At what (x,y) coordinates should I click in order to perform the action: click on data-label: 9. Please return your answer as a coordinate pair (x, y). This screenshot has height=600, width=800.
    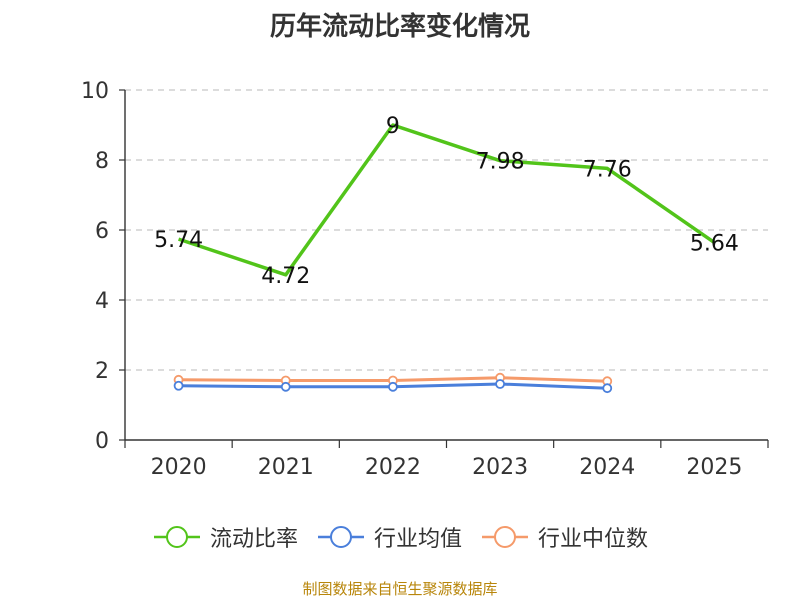
    Looking at the image, I should click on (393, 126).